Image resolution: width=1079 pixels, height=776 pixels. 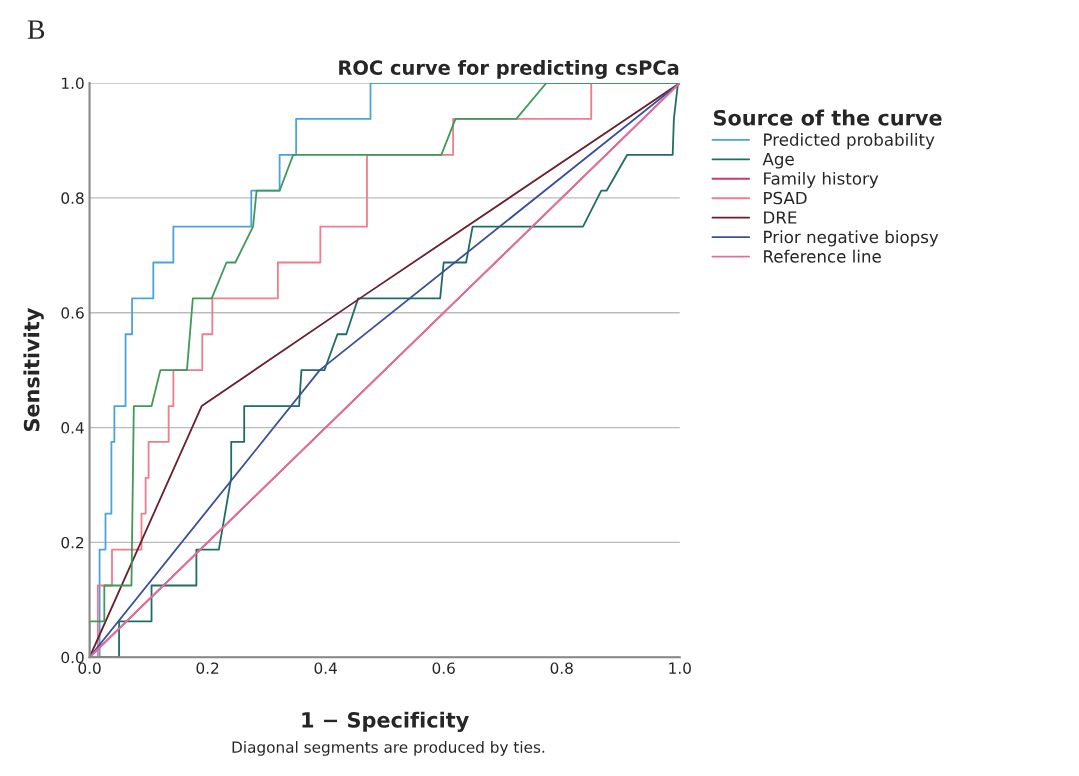 What do you see at coordinates (822, 256) in the screenshot?
I see `legend-label: Reference line` at bounding box center [822, 256].